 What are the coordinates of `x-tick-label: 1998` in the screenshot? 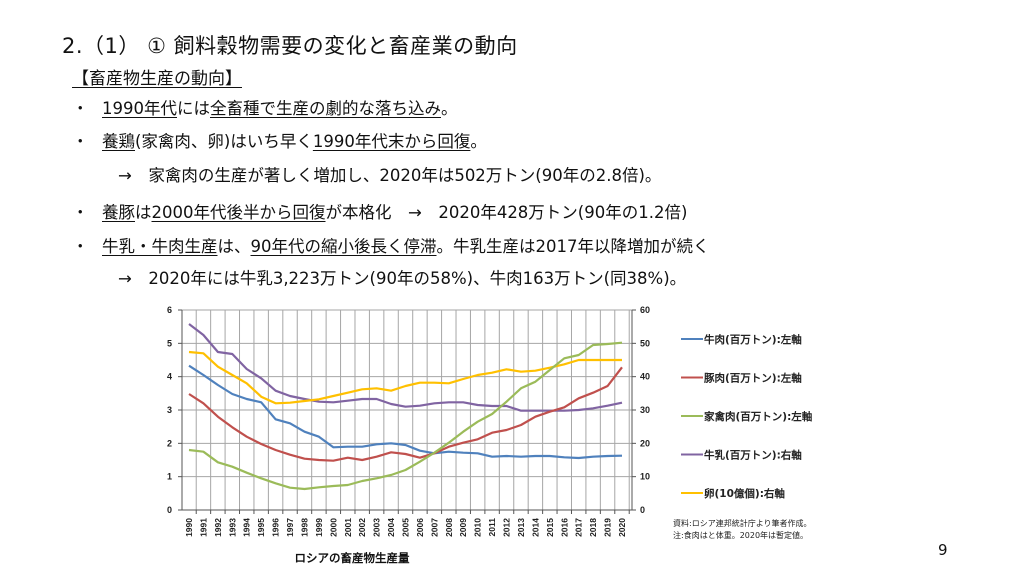 It's located at (304, 527).